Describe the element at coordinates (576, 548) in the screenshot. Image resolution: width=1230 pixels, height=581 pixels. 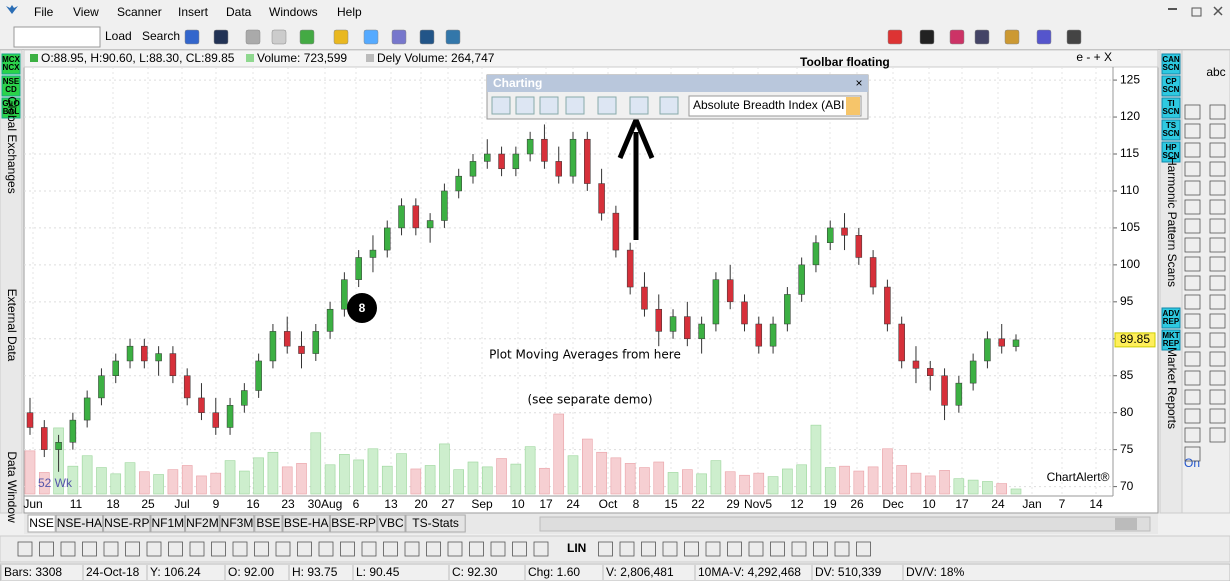
I see `line-style: LIN` at that location.